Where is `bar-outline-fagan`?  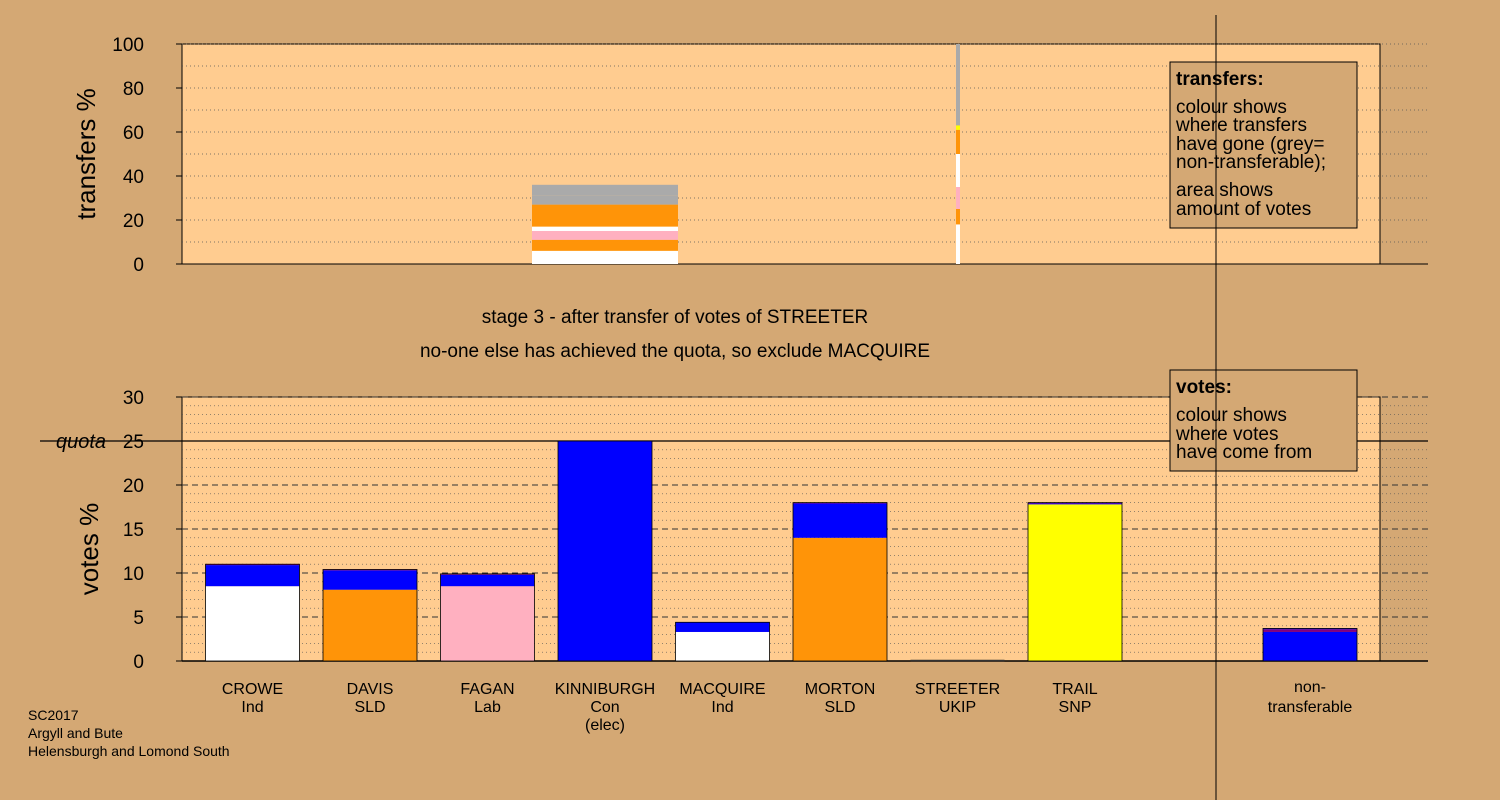 bar-outline-fagan is located at coordinates (487, 617).